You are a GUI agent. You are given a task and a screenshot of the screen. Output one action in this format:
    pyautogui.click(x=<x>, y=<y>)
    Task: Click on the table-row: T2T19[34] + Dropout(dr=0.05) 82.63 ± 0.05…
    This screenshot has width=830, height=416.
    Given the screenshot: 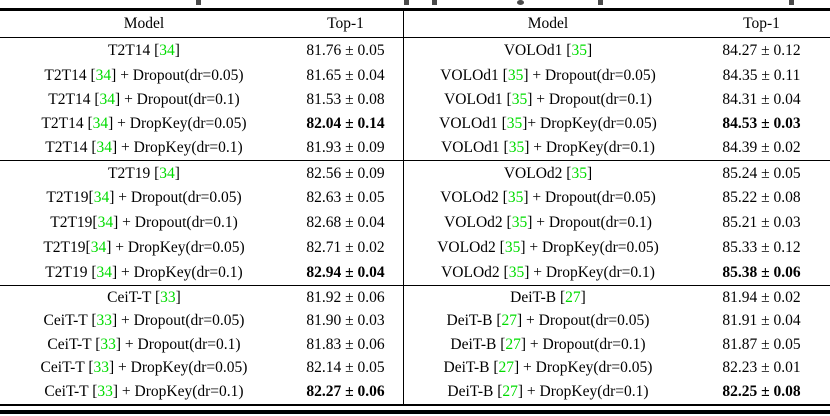 What is the action you would take?
    pyautogui.click(x=415, y=198)
    